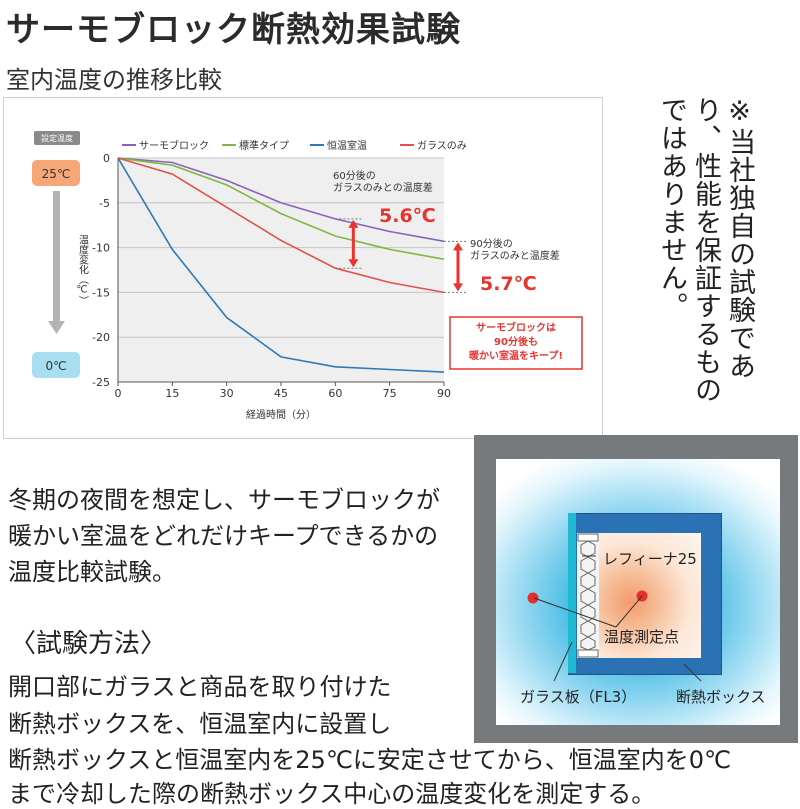 Image resolution: width=800 pixels, height=809 pixels. What do you see at coordinates (383, 187) in the screenshot?
I see `annotation-text: ガラスのみとの温度差` at bounding box center [383, 187].